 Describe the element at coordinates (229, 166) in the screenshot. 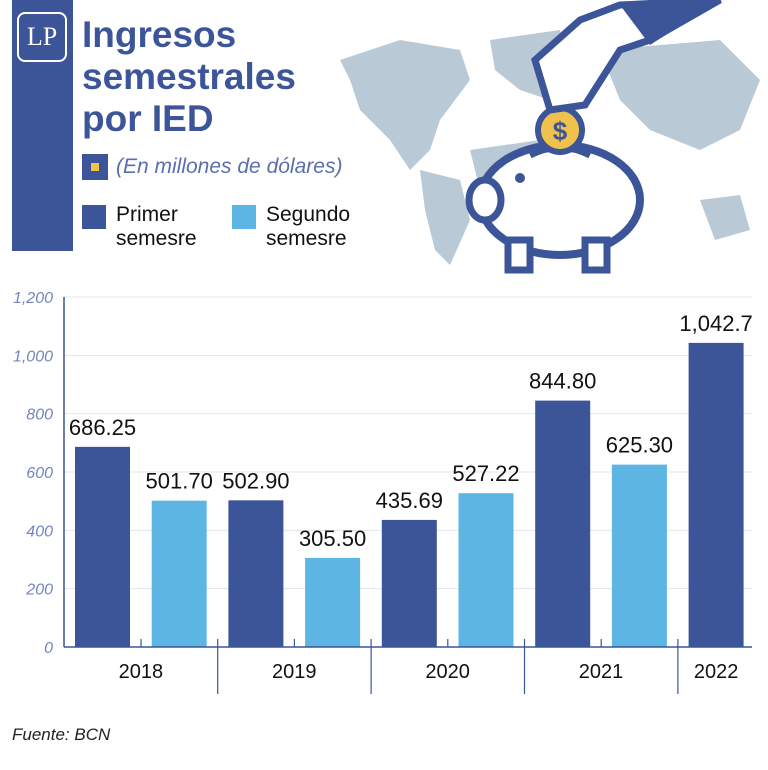

I see `unit-label: (En millones de dólares)` at that location.